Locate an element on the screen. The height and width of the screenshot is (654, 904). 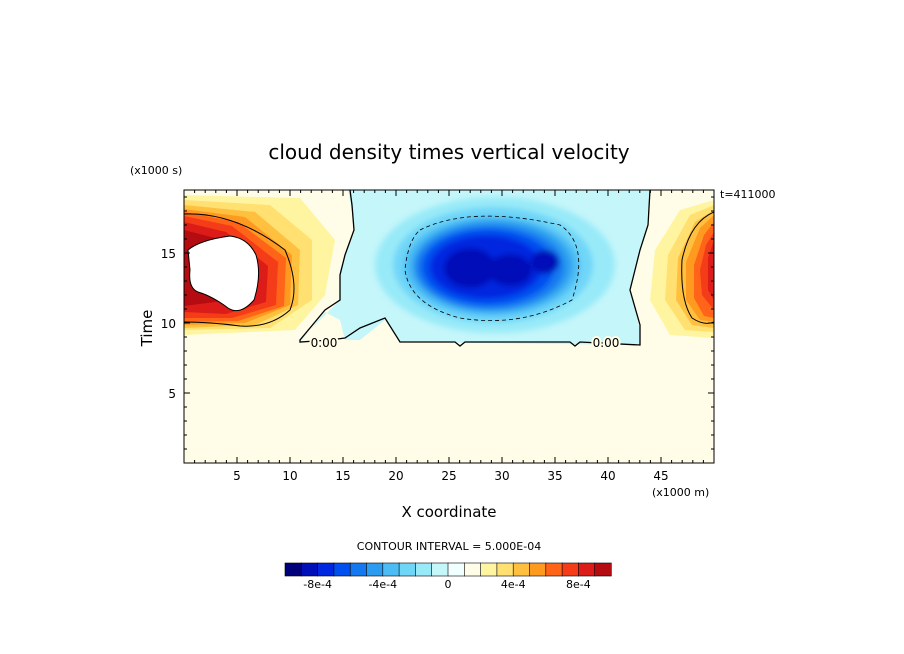
x-tick-label: 35 is located at coordinates (554, 476).